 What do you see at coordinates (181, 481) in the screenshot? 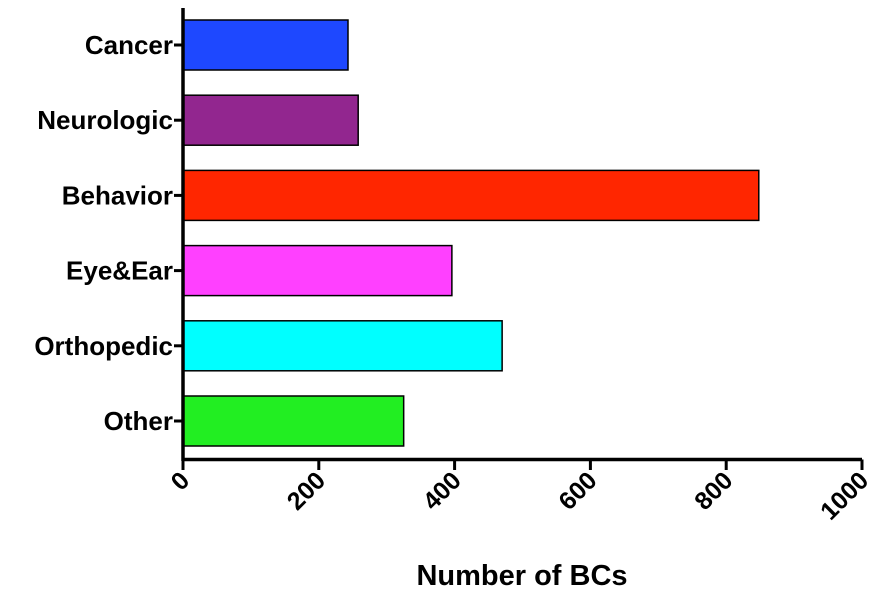
I see `x-tick-label: 0` at bounding box center [181, 481].